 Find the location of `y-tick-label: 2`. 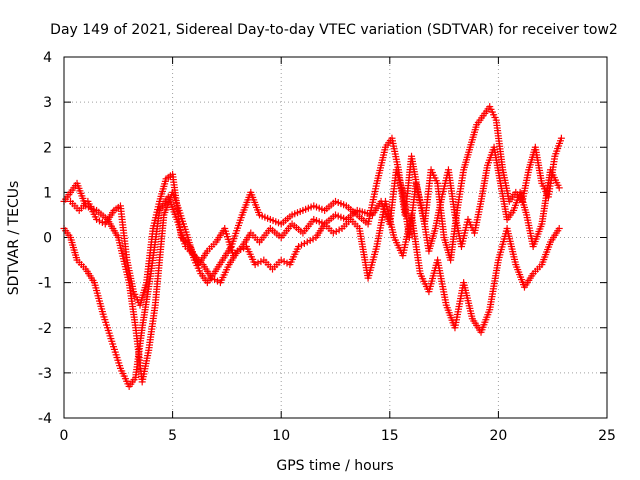

y-tick-label: 2 is located at coordinates (47, 148).